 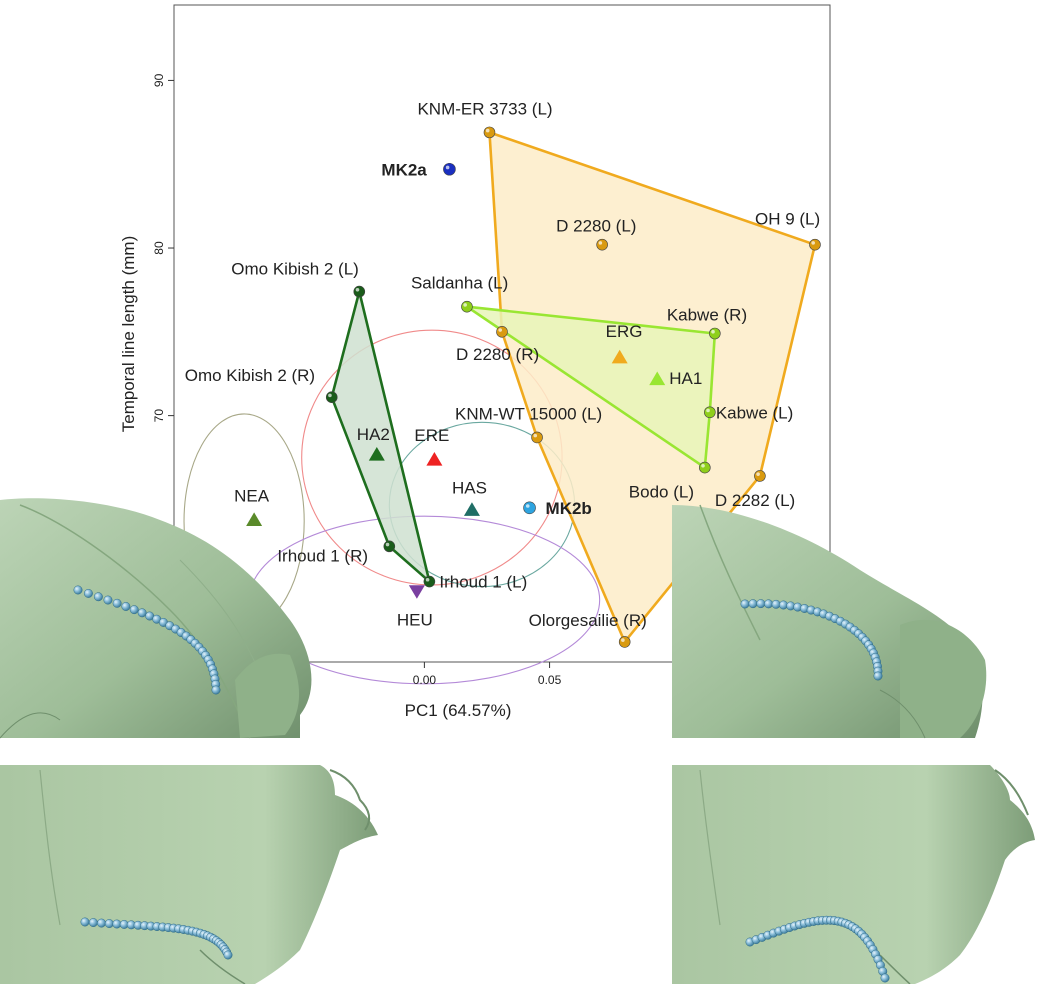 I want to click on point-kabwe-l, so click(x=710, y=412).